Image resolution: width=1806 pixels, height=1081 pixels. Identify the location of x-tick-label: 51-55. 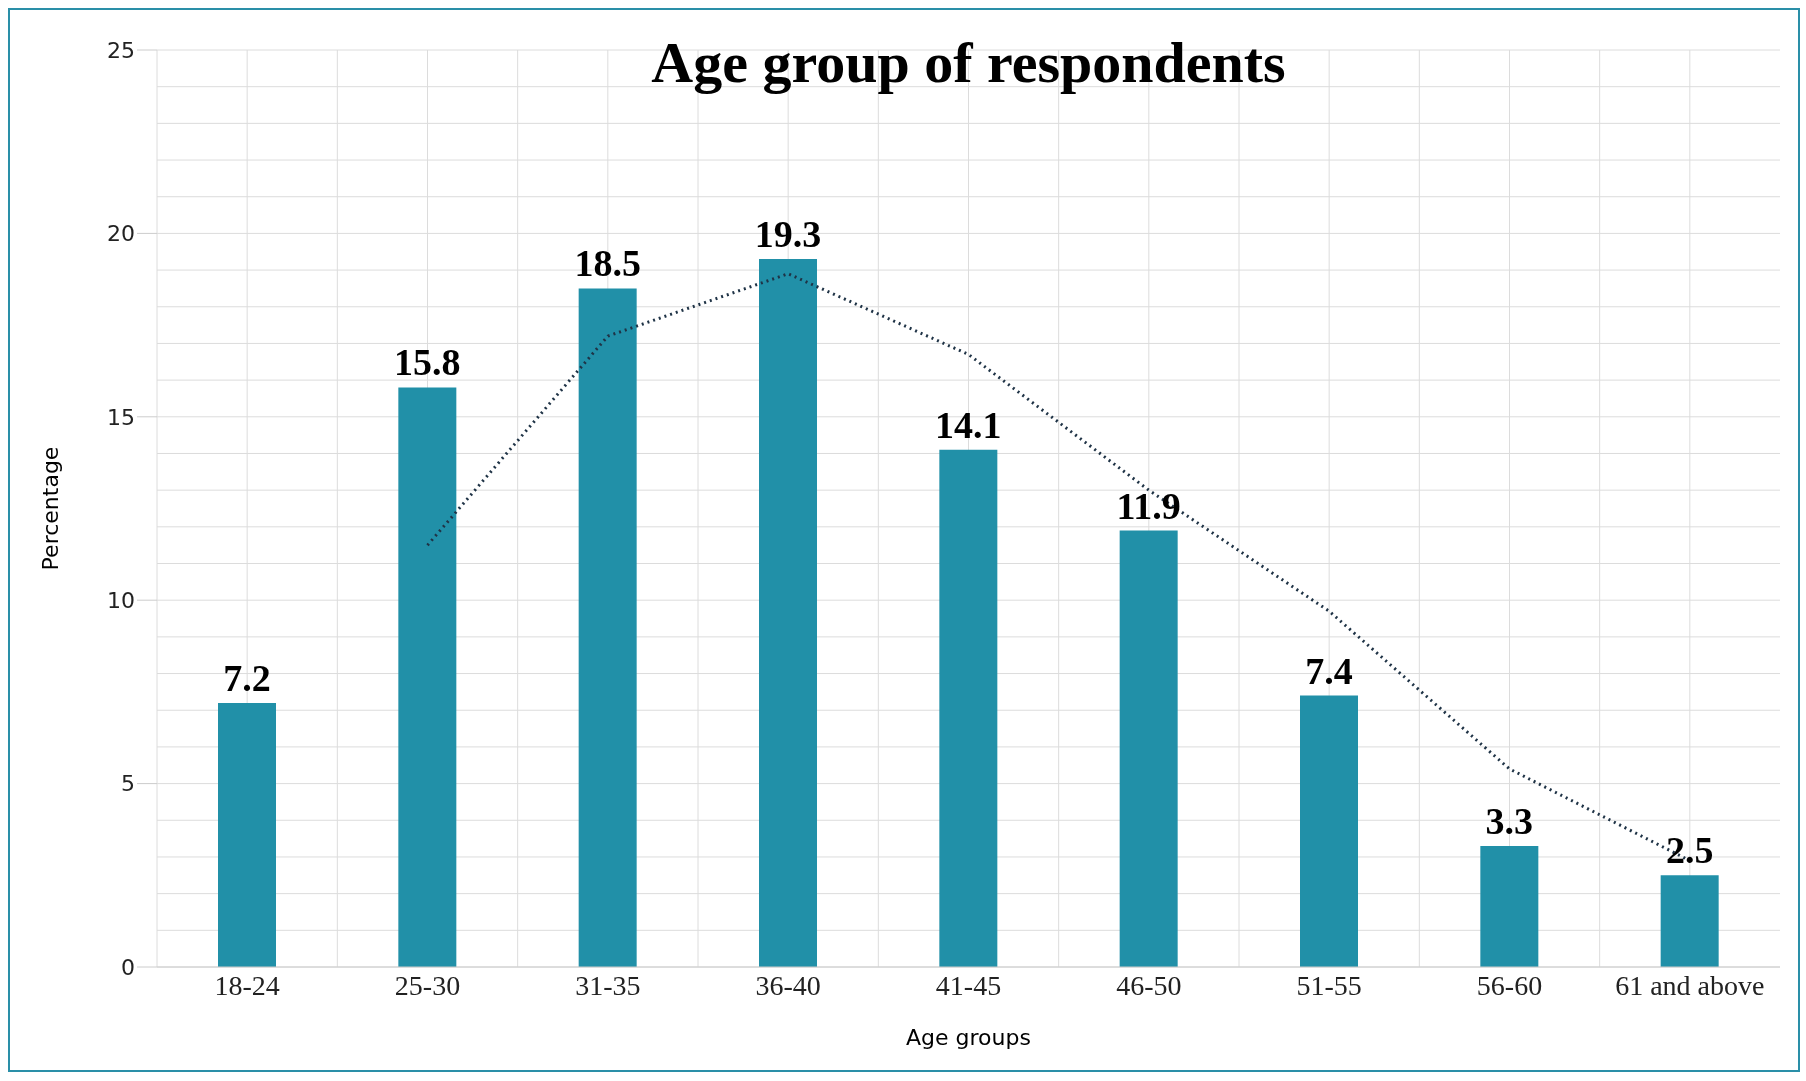
(1329, 985).